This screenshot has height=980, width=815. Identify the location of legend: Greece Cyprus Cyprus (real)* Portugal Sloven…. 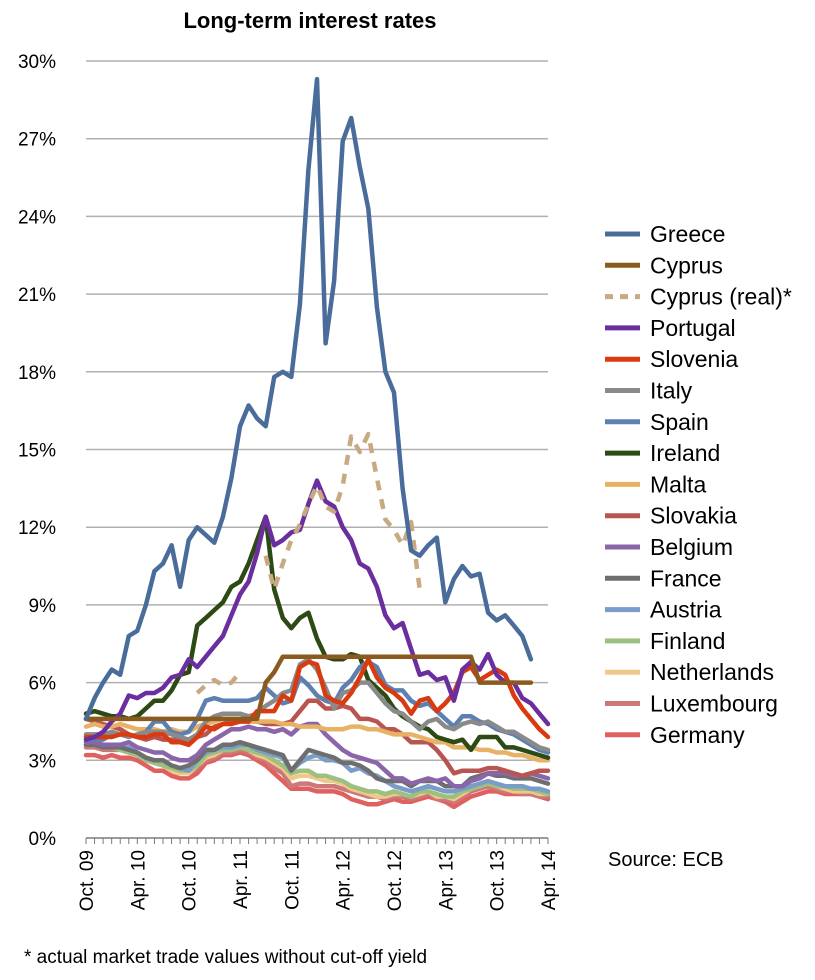
(698, 484).